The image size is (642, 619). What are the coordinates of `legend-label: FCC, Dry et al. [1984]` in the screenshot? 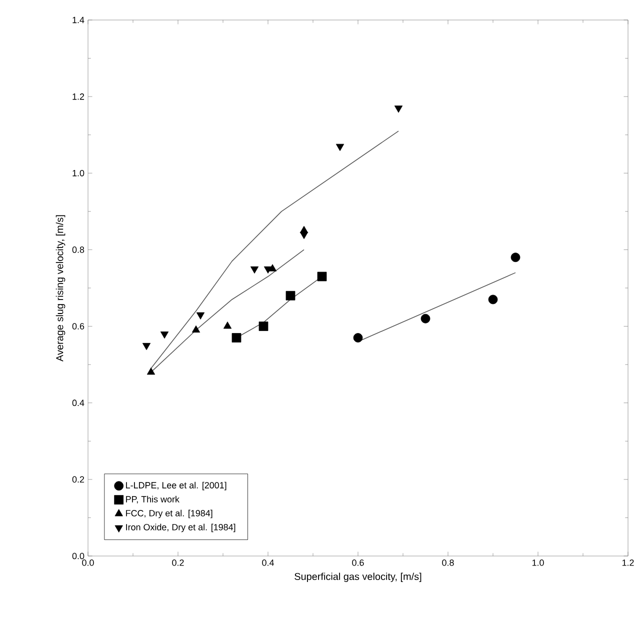 It's located at (169, 514).